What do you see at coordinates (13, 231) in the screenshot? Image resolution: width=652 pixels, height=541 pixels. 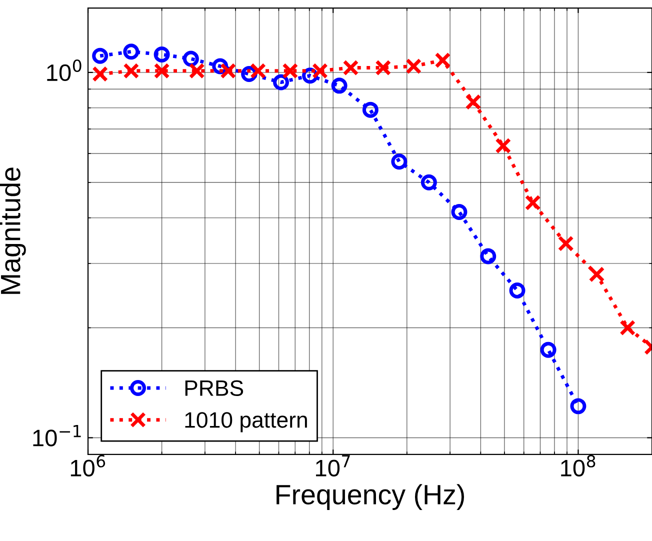 I see `y-axis-title: Magnitude` at bounding box center [13, 231].